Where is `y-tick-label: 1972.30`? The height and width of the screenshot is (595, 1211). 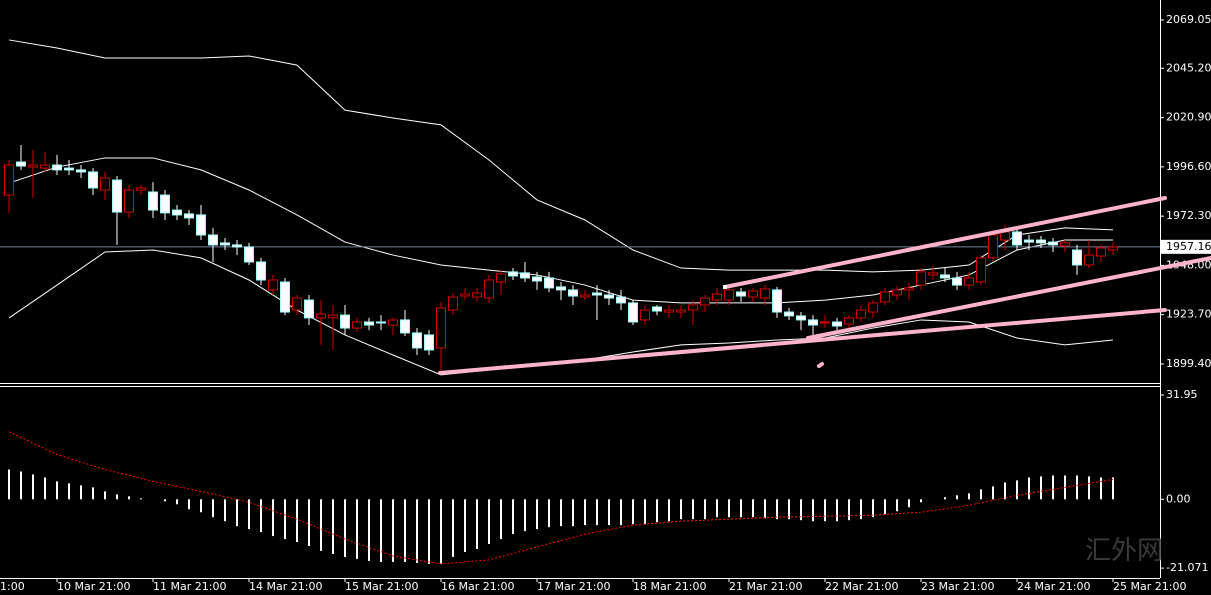 y-tick-label: 1972.30 is located at coordinates (1188, 215).